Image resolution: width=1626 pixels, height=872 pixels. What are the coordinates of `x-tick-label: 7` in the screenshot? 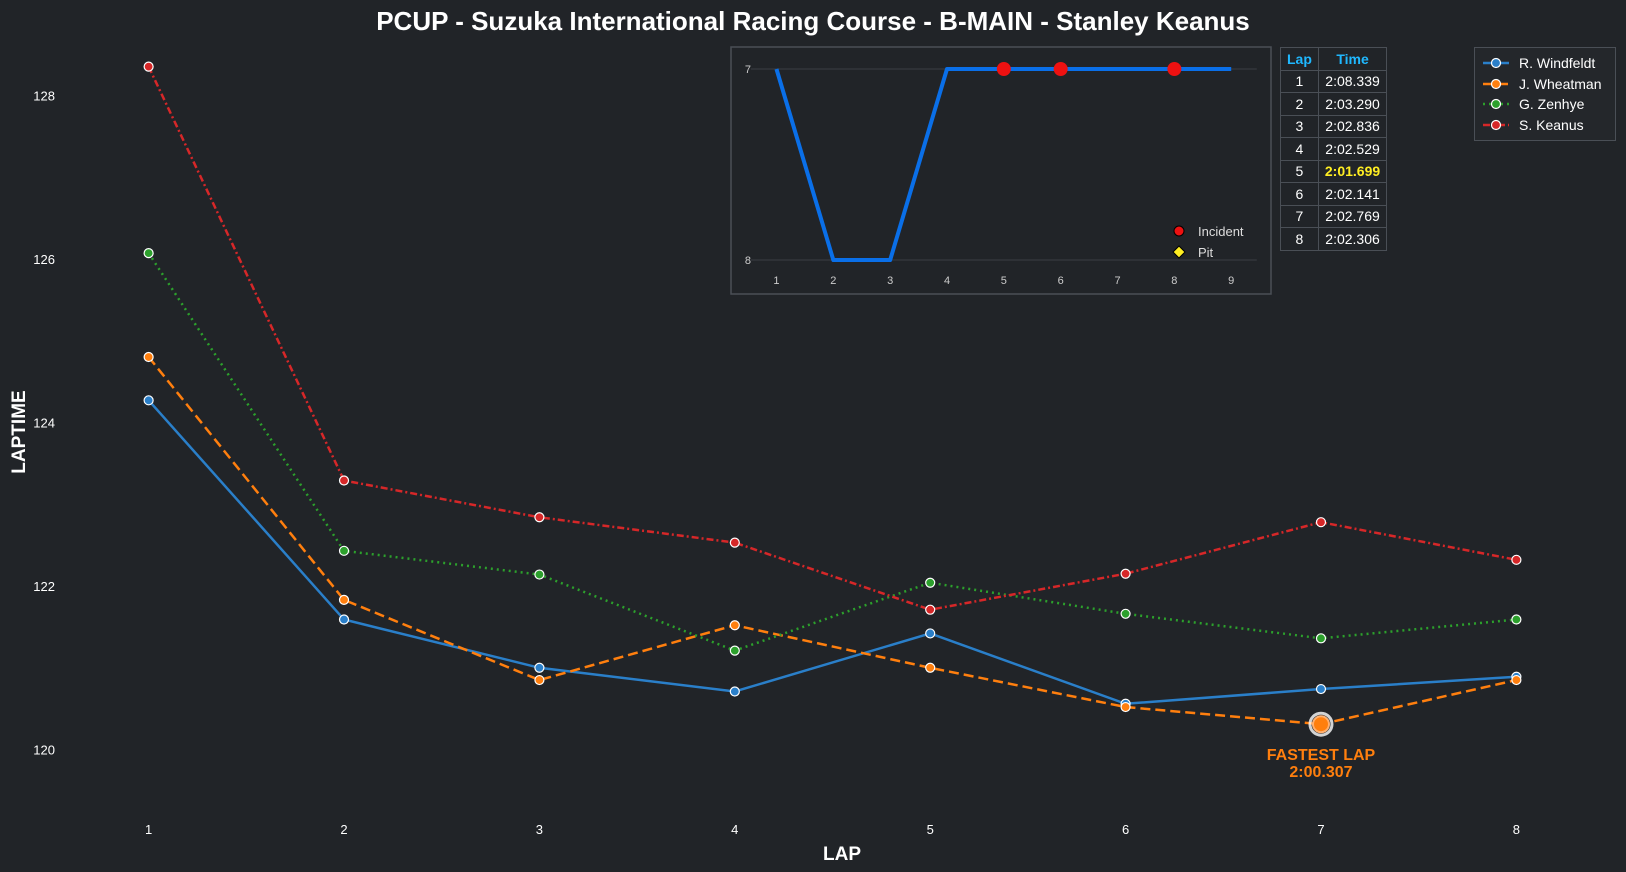 It's located at (1320, 829).